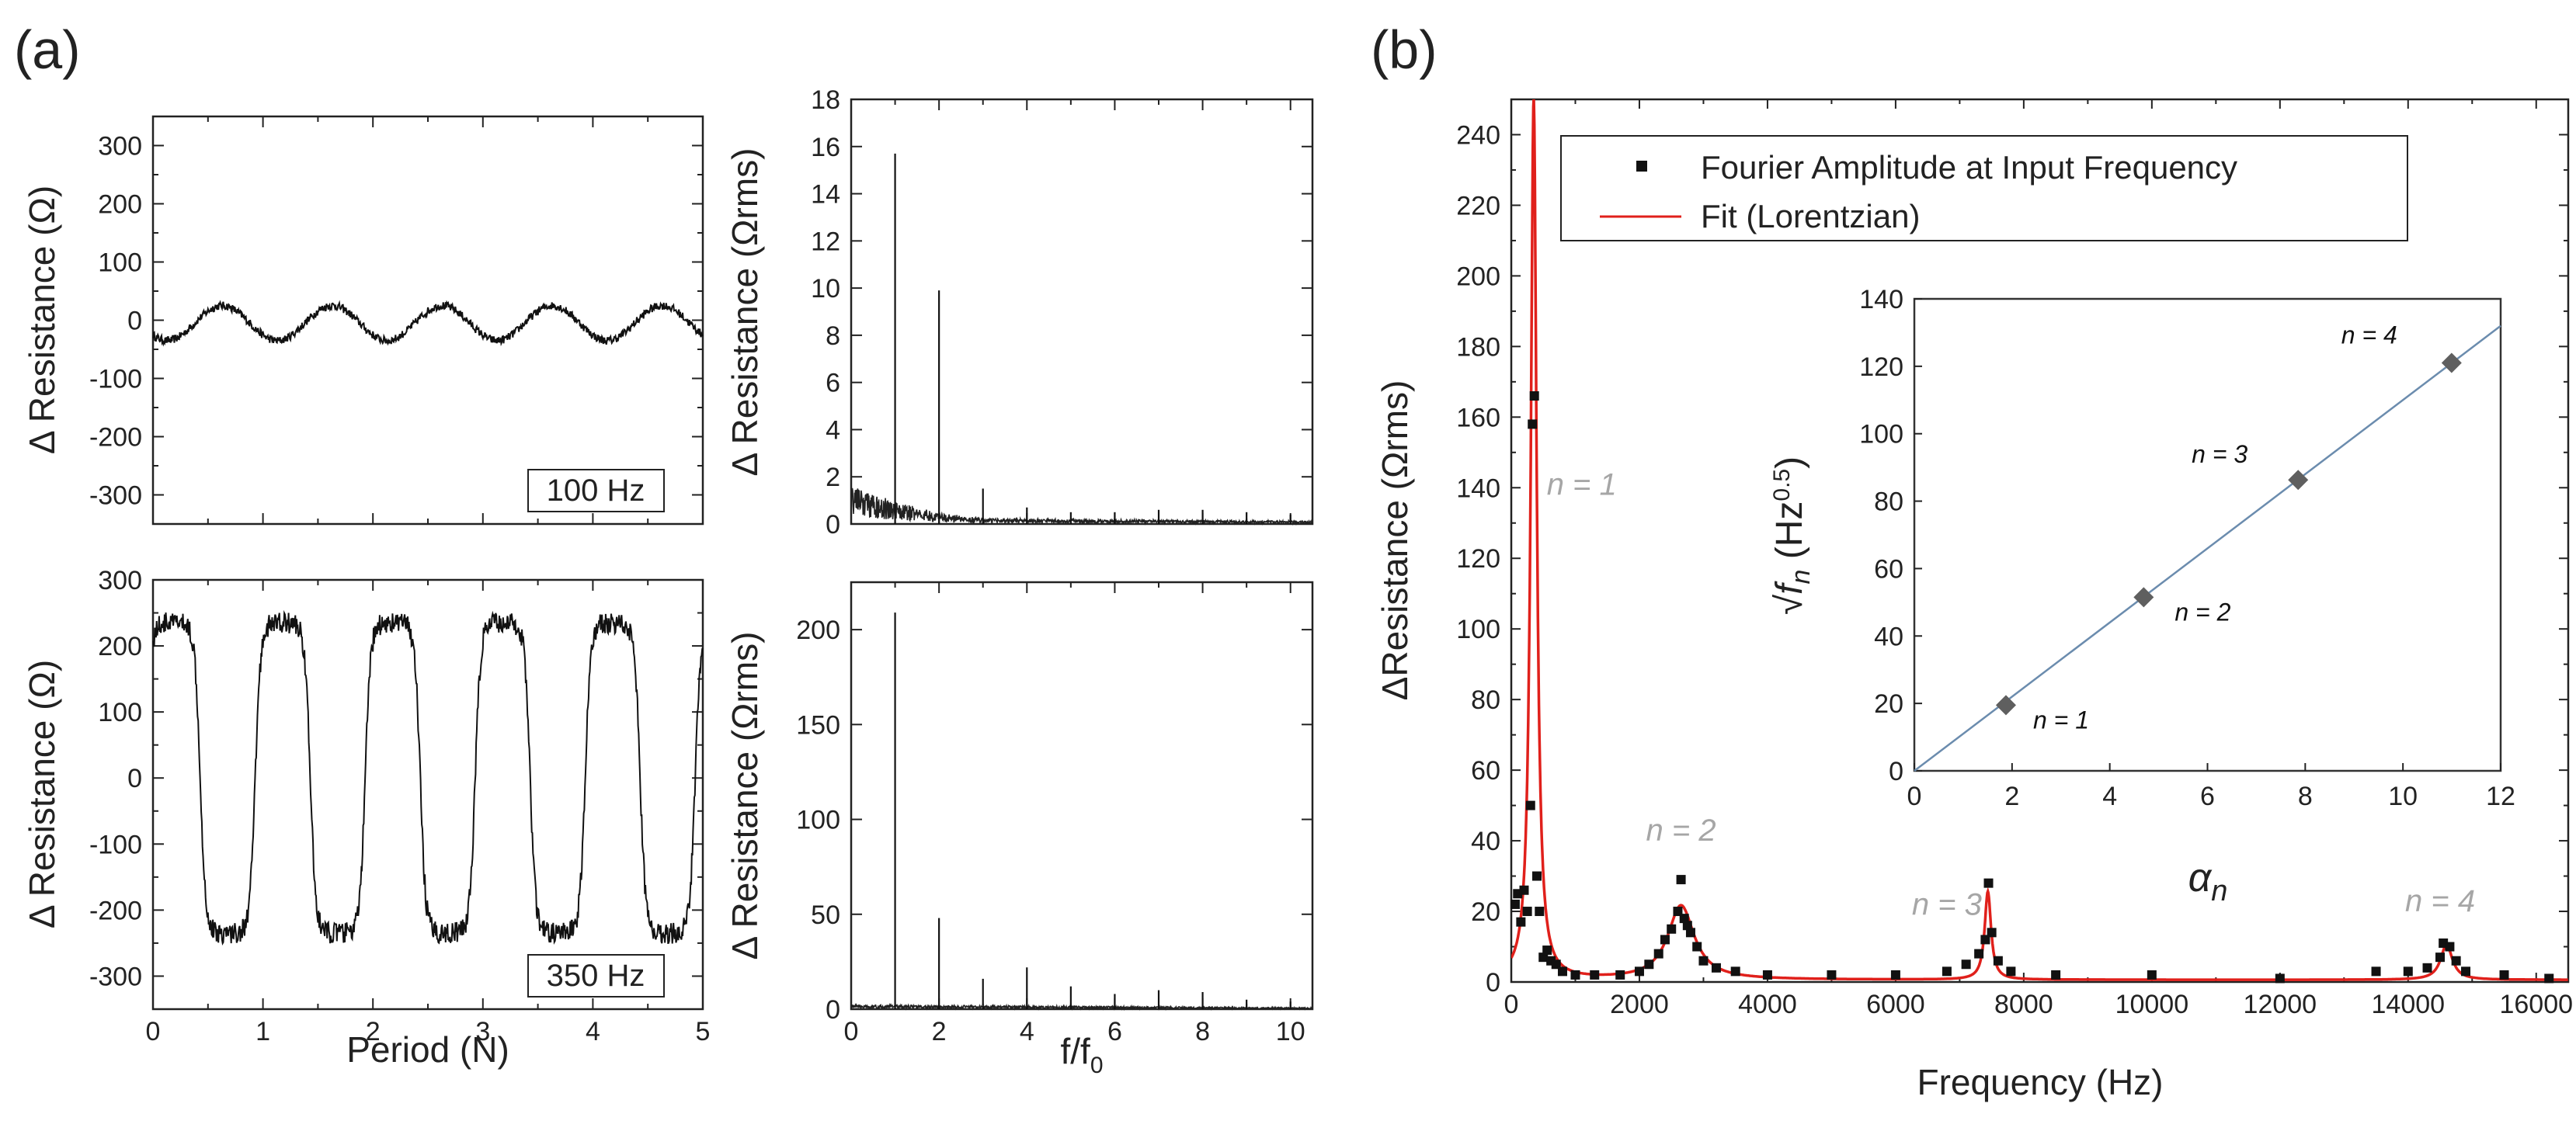 The height and width of the screenshot is (1145, 2576). I want to click on x-tick-label: 10000, so click(2152, 1004).